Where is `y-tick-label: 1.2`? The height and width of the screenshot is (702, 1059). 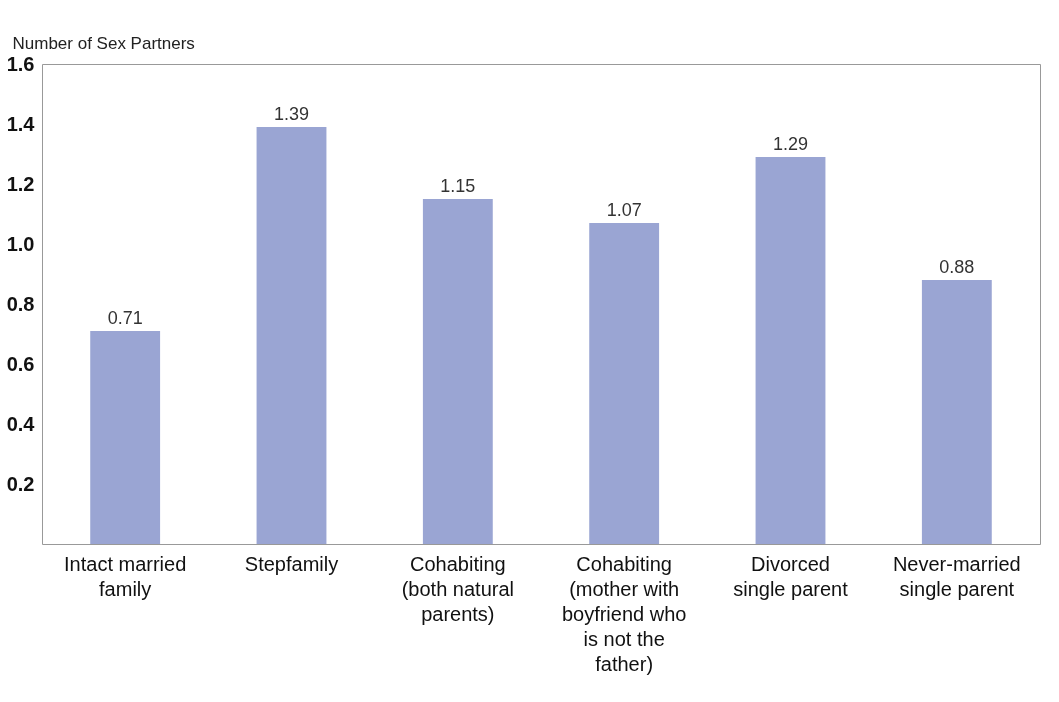 y-tick-label: 1.2 is located at coordinates (20, 183).